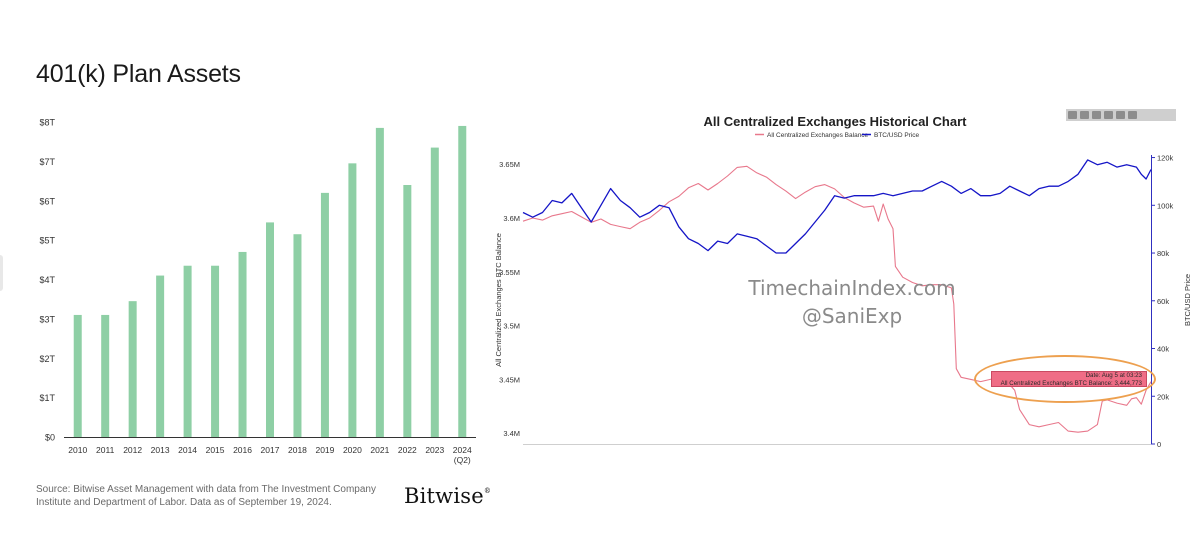 This screenshot has width=1200, height=553. Describe the element at coordinates (47, 123) in the screenshot. I see `y-tick-label: $8T` at that location.